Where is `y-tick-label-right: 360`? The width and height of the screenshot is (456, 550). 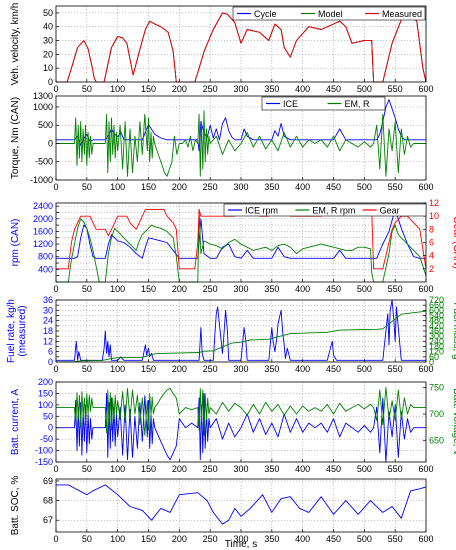
y-tick-label-right: 360 is located at coordinates (436, 331).